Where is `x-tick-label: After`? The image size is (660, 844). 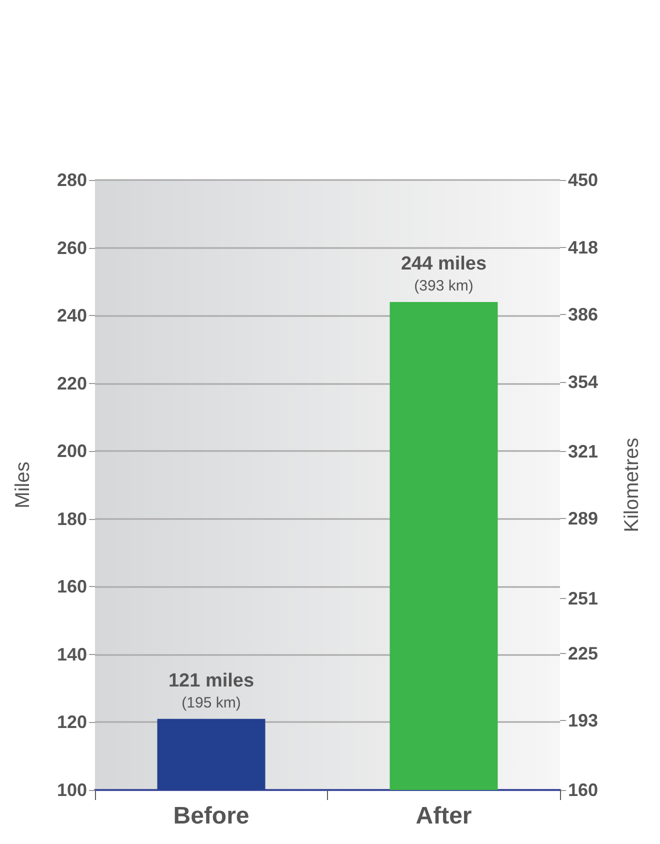
x-tick-label: After is located at coordinates (444, 816).